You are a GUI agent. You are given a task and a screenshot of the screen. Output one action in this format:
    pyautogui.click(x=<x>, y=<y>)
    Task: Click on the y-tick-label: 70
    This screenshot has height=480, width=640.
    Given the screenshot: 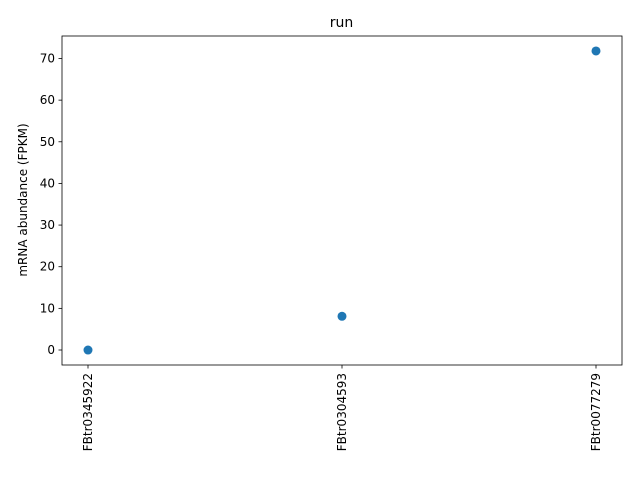 What is the action you would take?
    pyautogui.click(x=47, y=58)
    